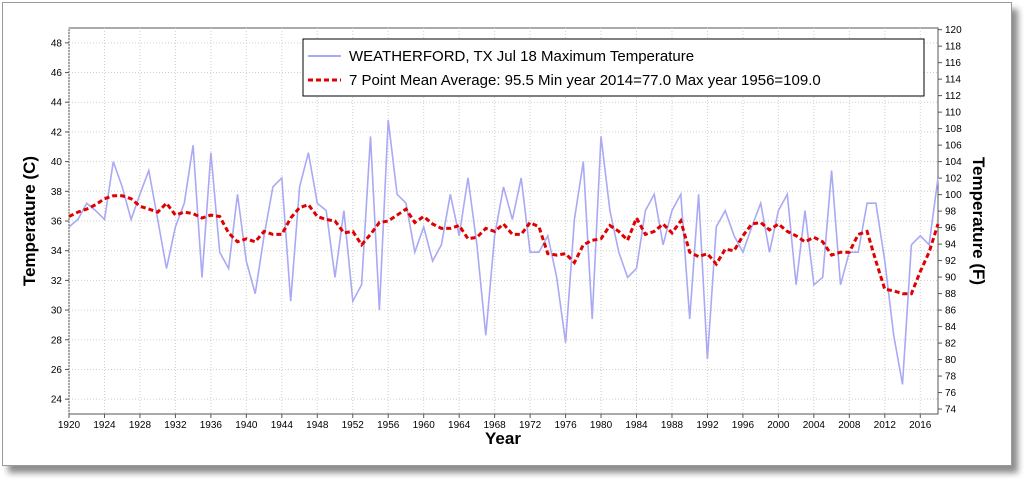  I want to click on x-tick-label: 1996, so click(743, 425).